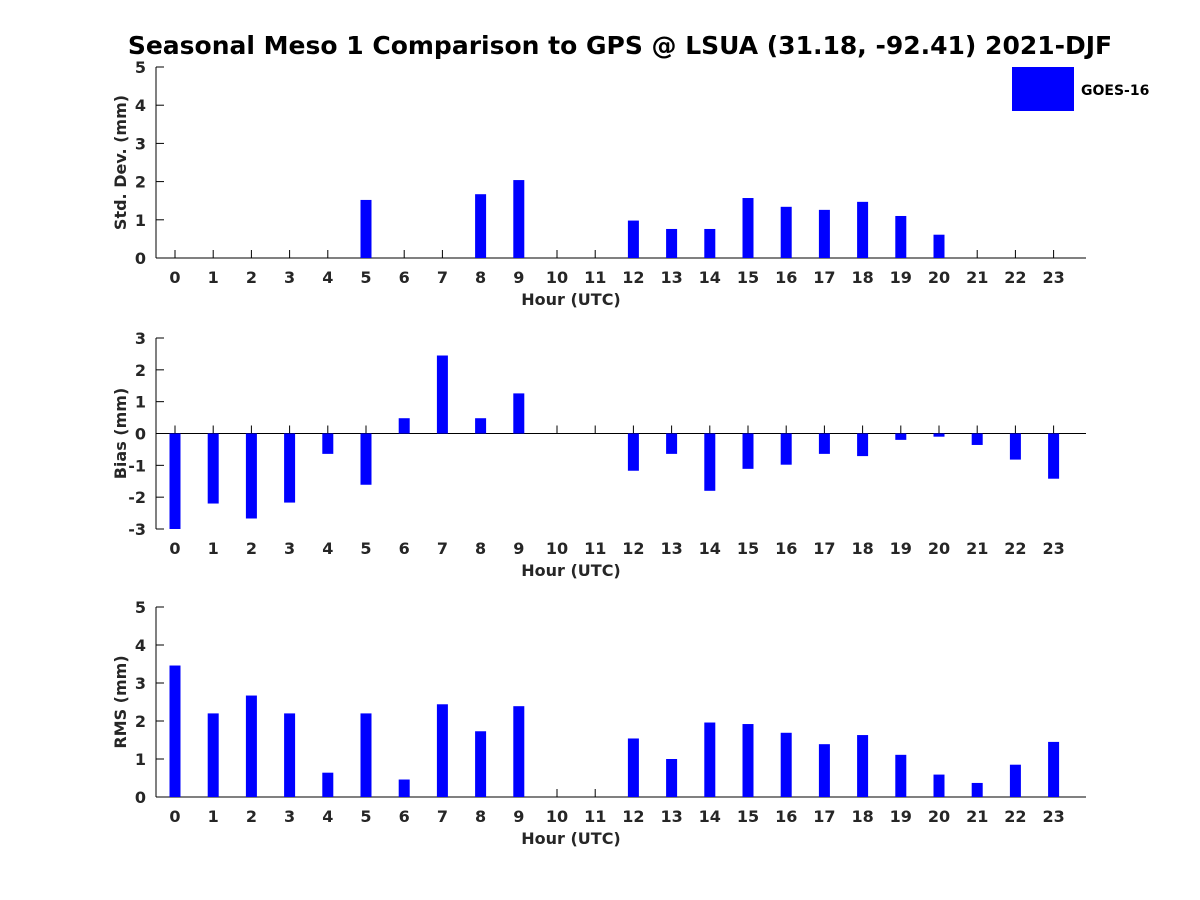 This screenshot has height=900, width=1200. Describe the element at coordinates (140, 182) in the screenshot. I see `y-tick-label: 2` at that location.